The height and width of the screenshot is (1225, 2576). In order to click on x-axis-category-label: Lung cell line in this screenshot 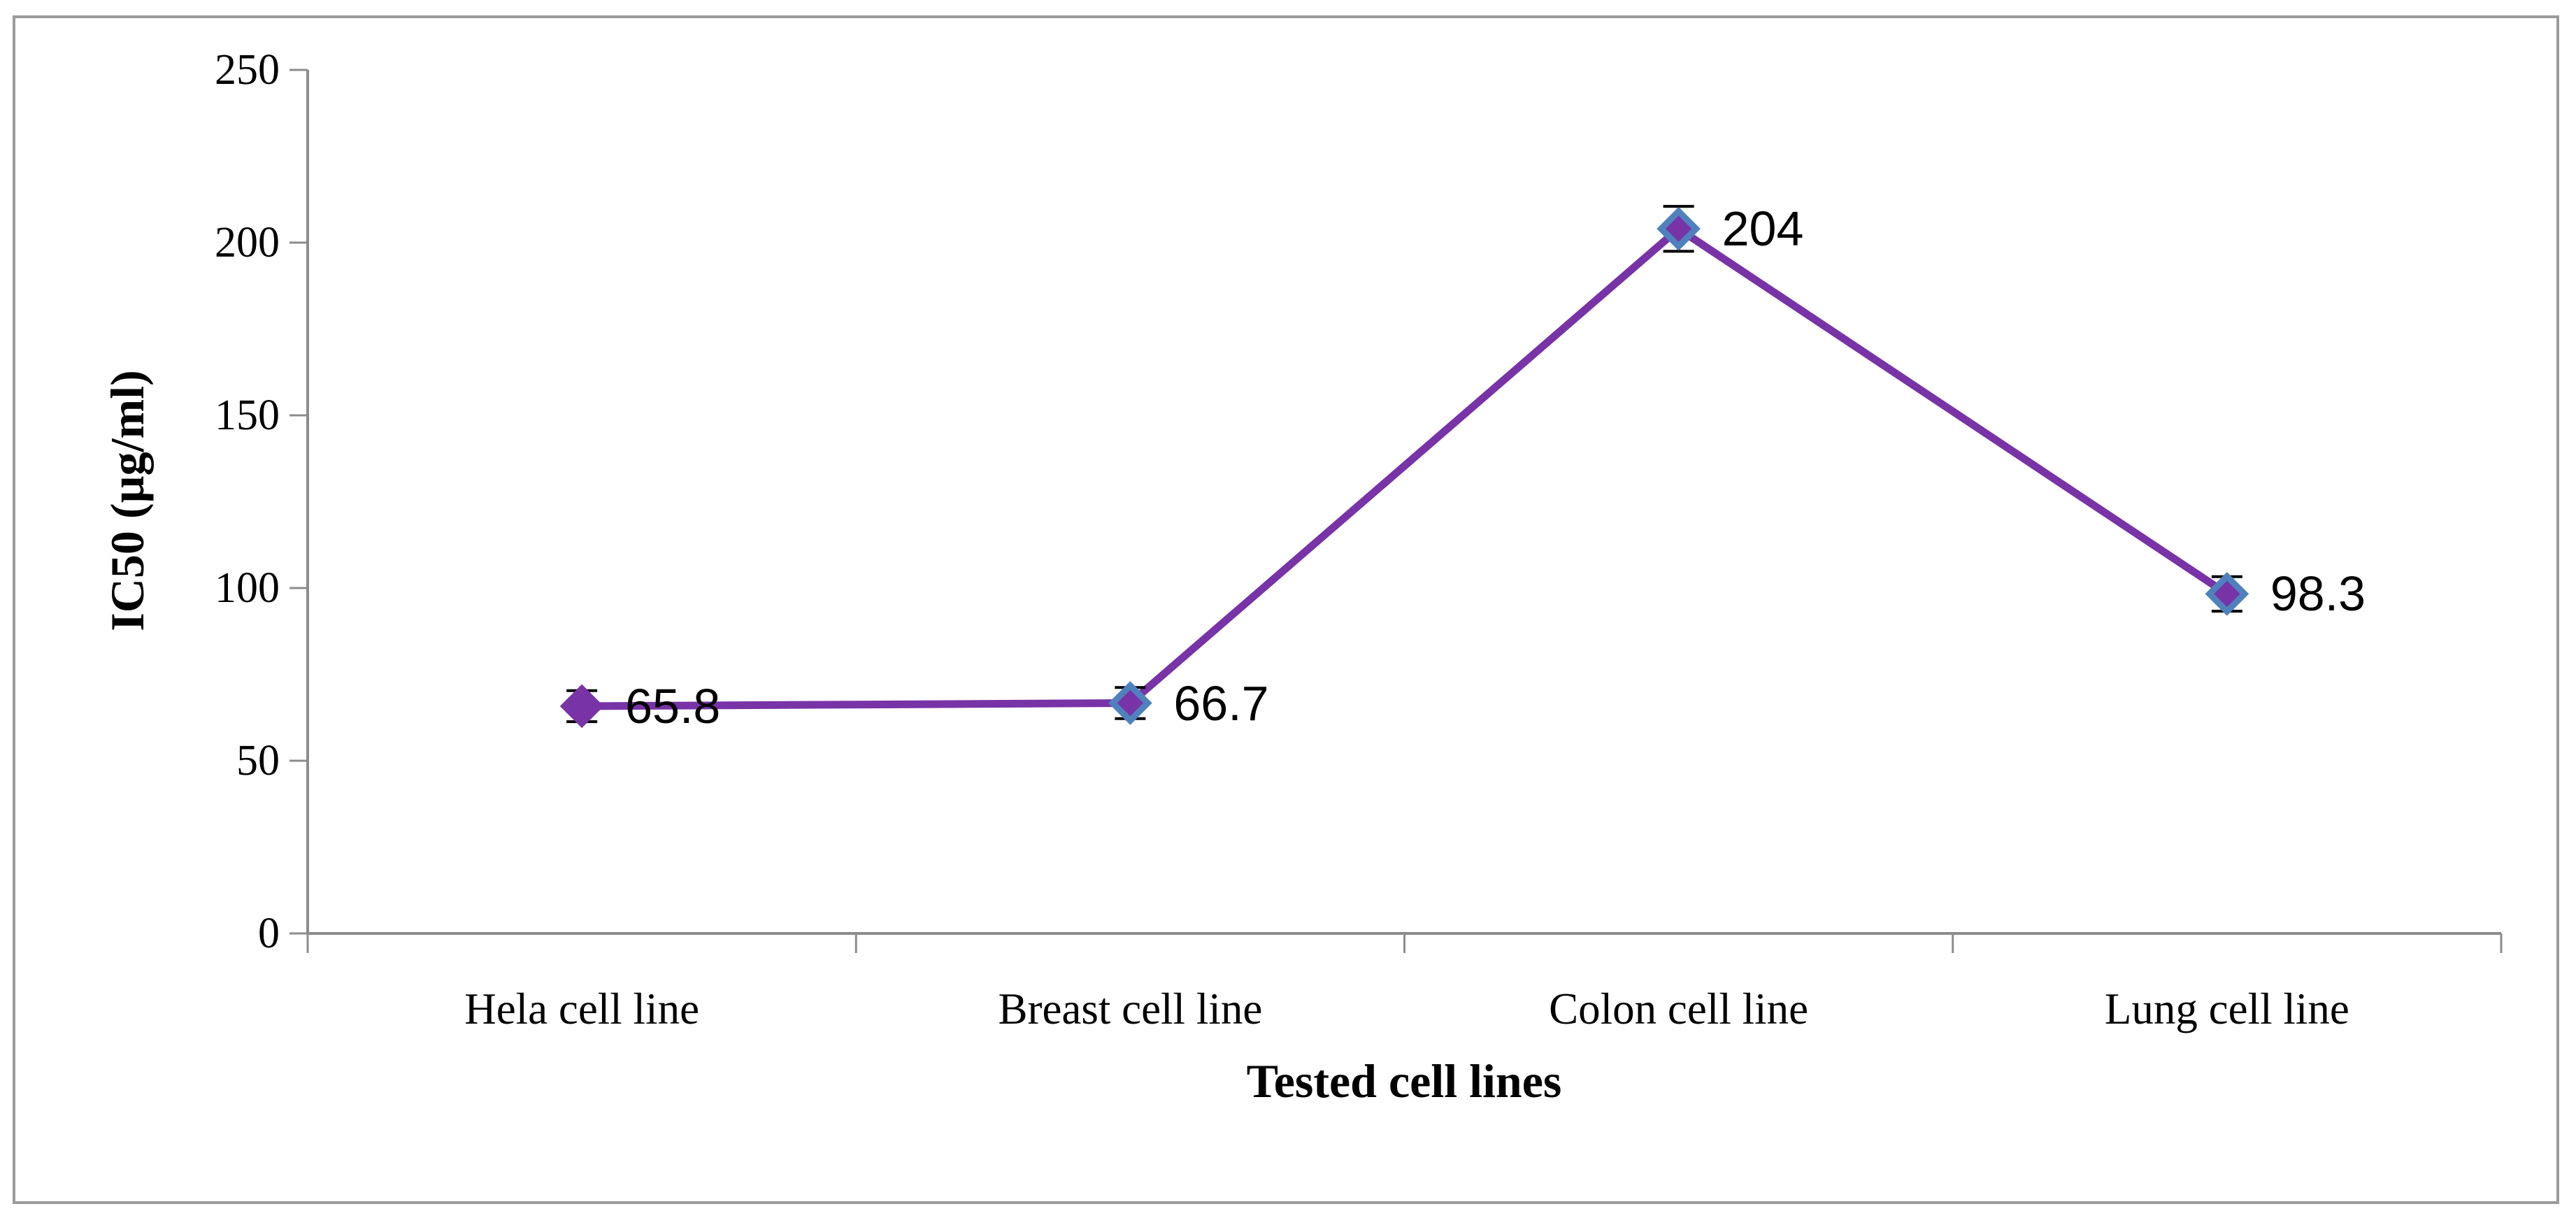, I will do `click(2226, 1009)`.